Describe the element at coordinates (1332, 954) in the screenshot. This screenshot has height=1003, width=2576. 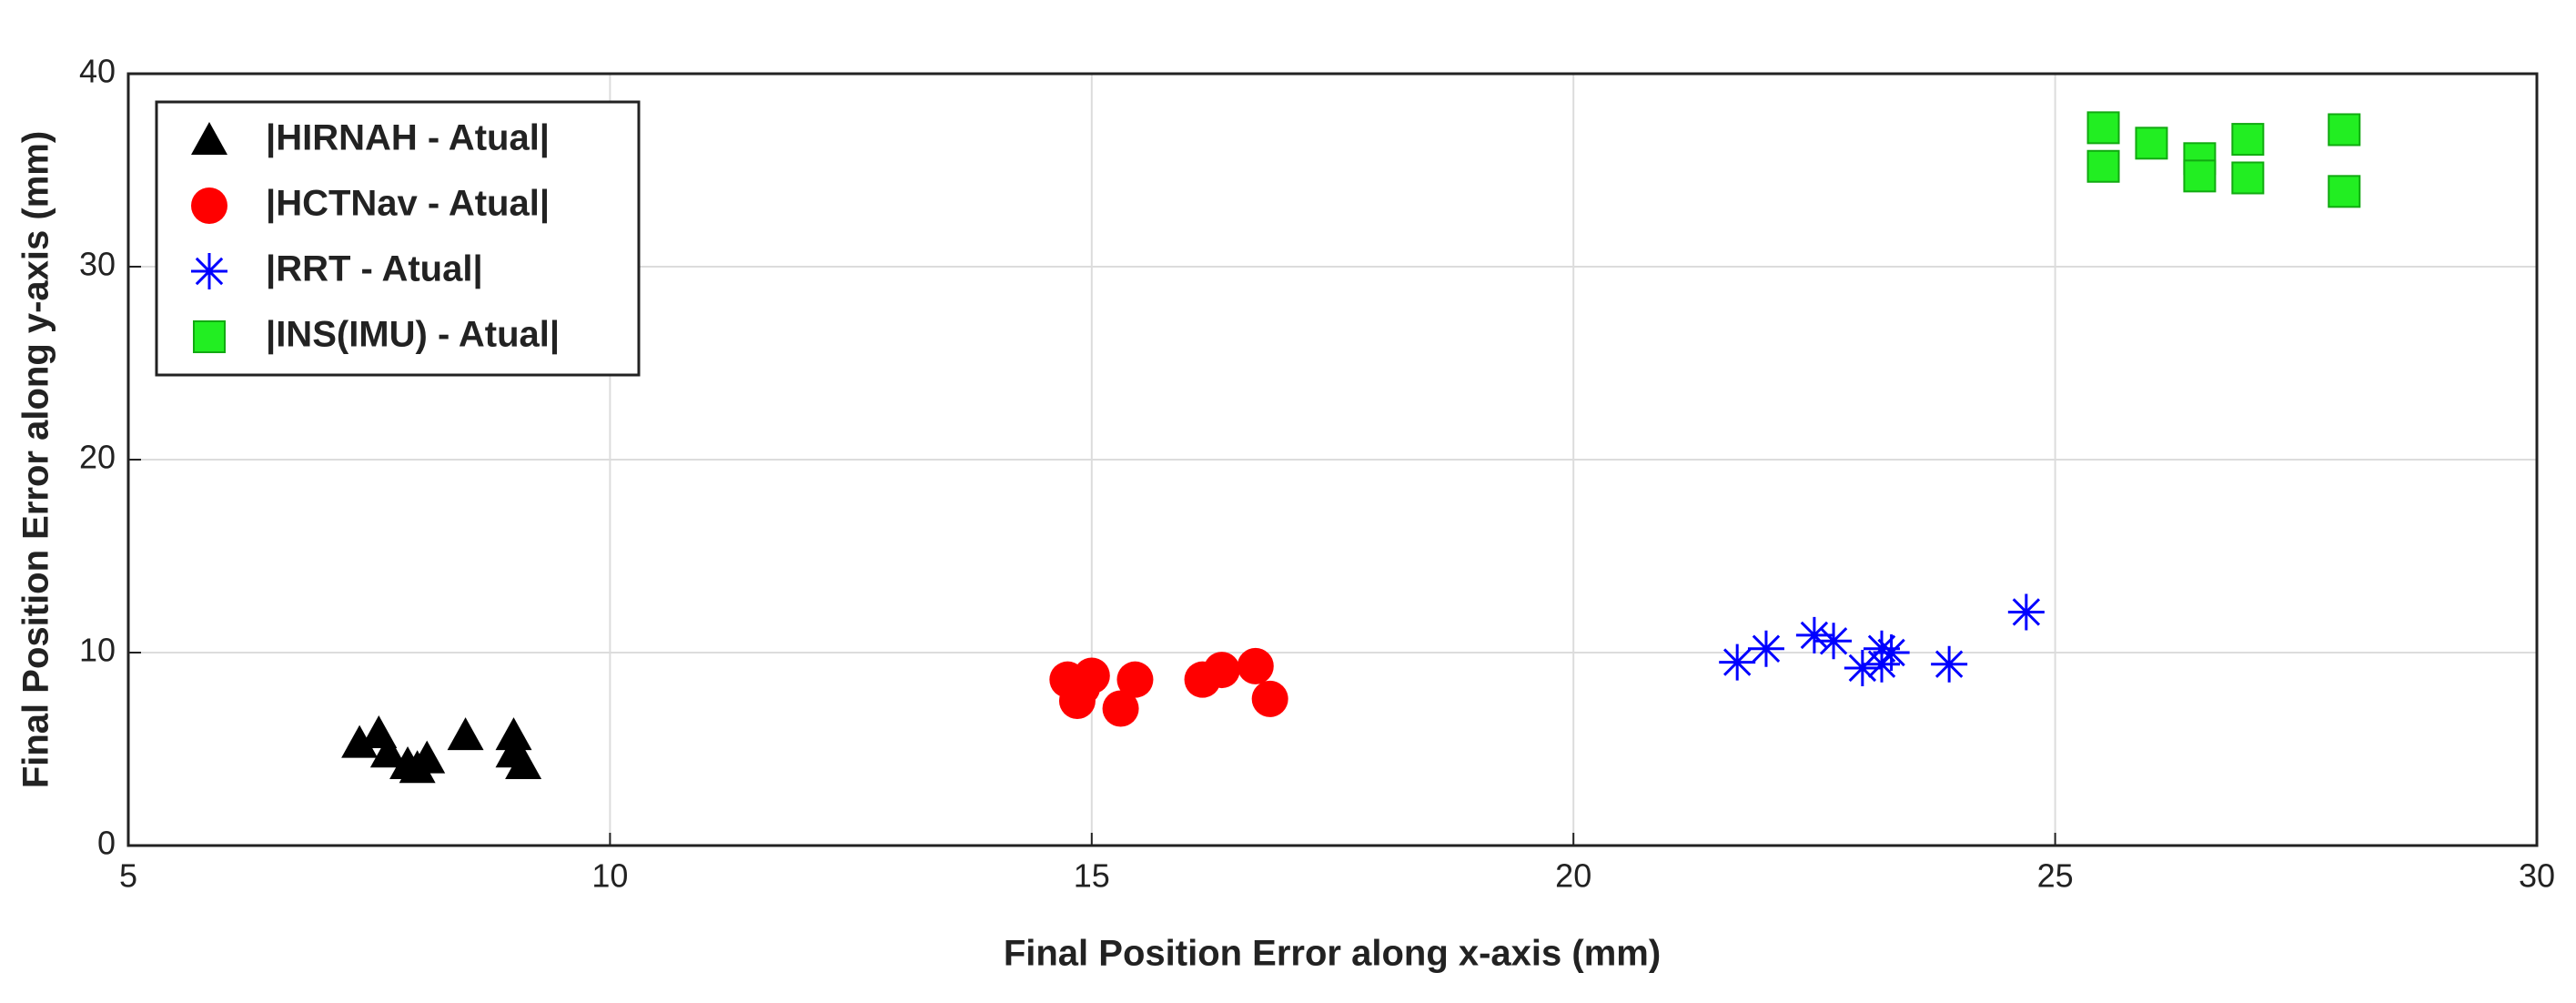
I see `x-axis-label: Final Position Error along x-axis (mm)` at that location.